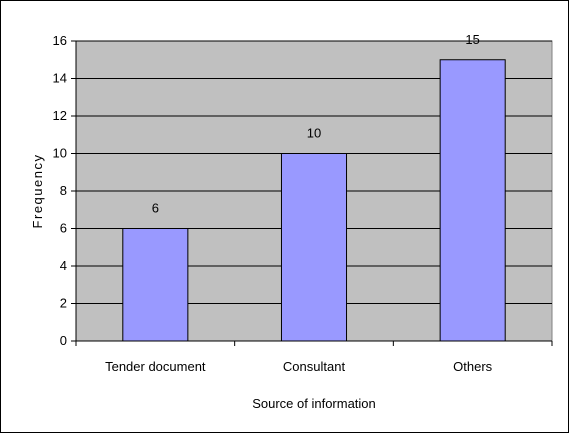  I want to click on y-tick-label-4: 8, so click(63, 190).